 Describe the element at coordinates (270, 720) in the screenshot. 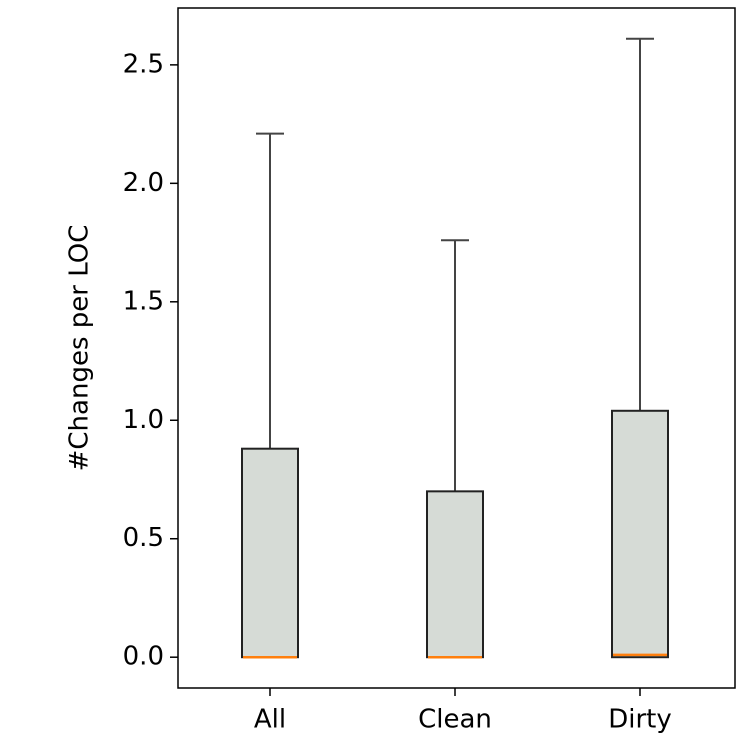

I see `x-tick-label: All` at that location.